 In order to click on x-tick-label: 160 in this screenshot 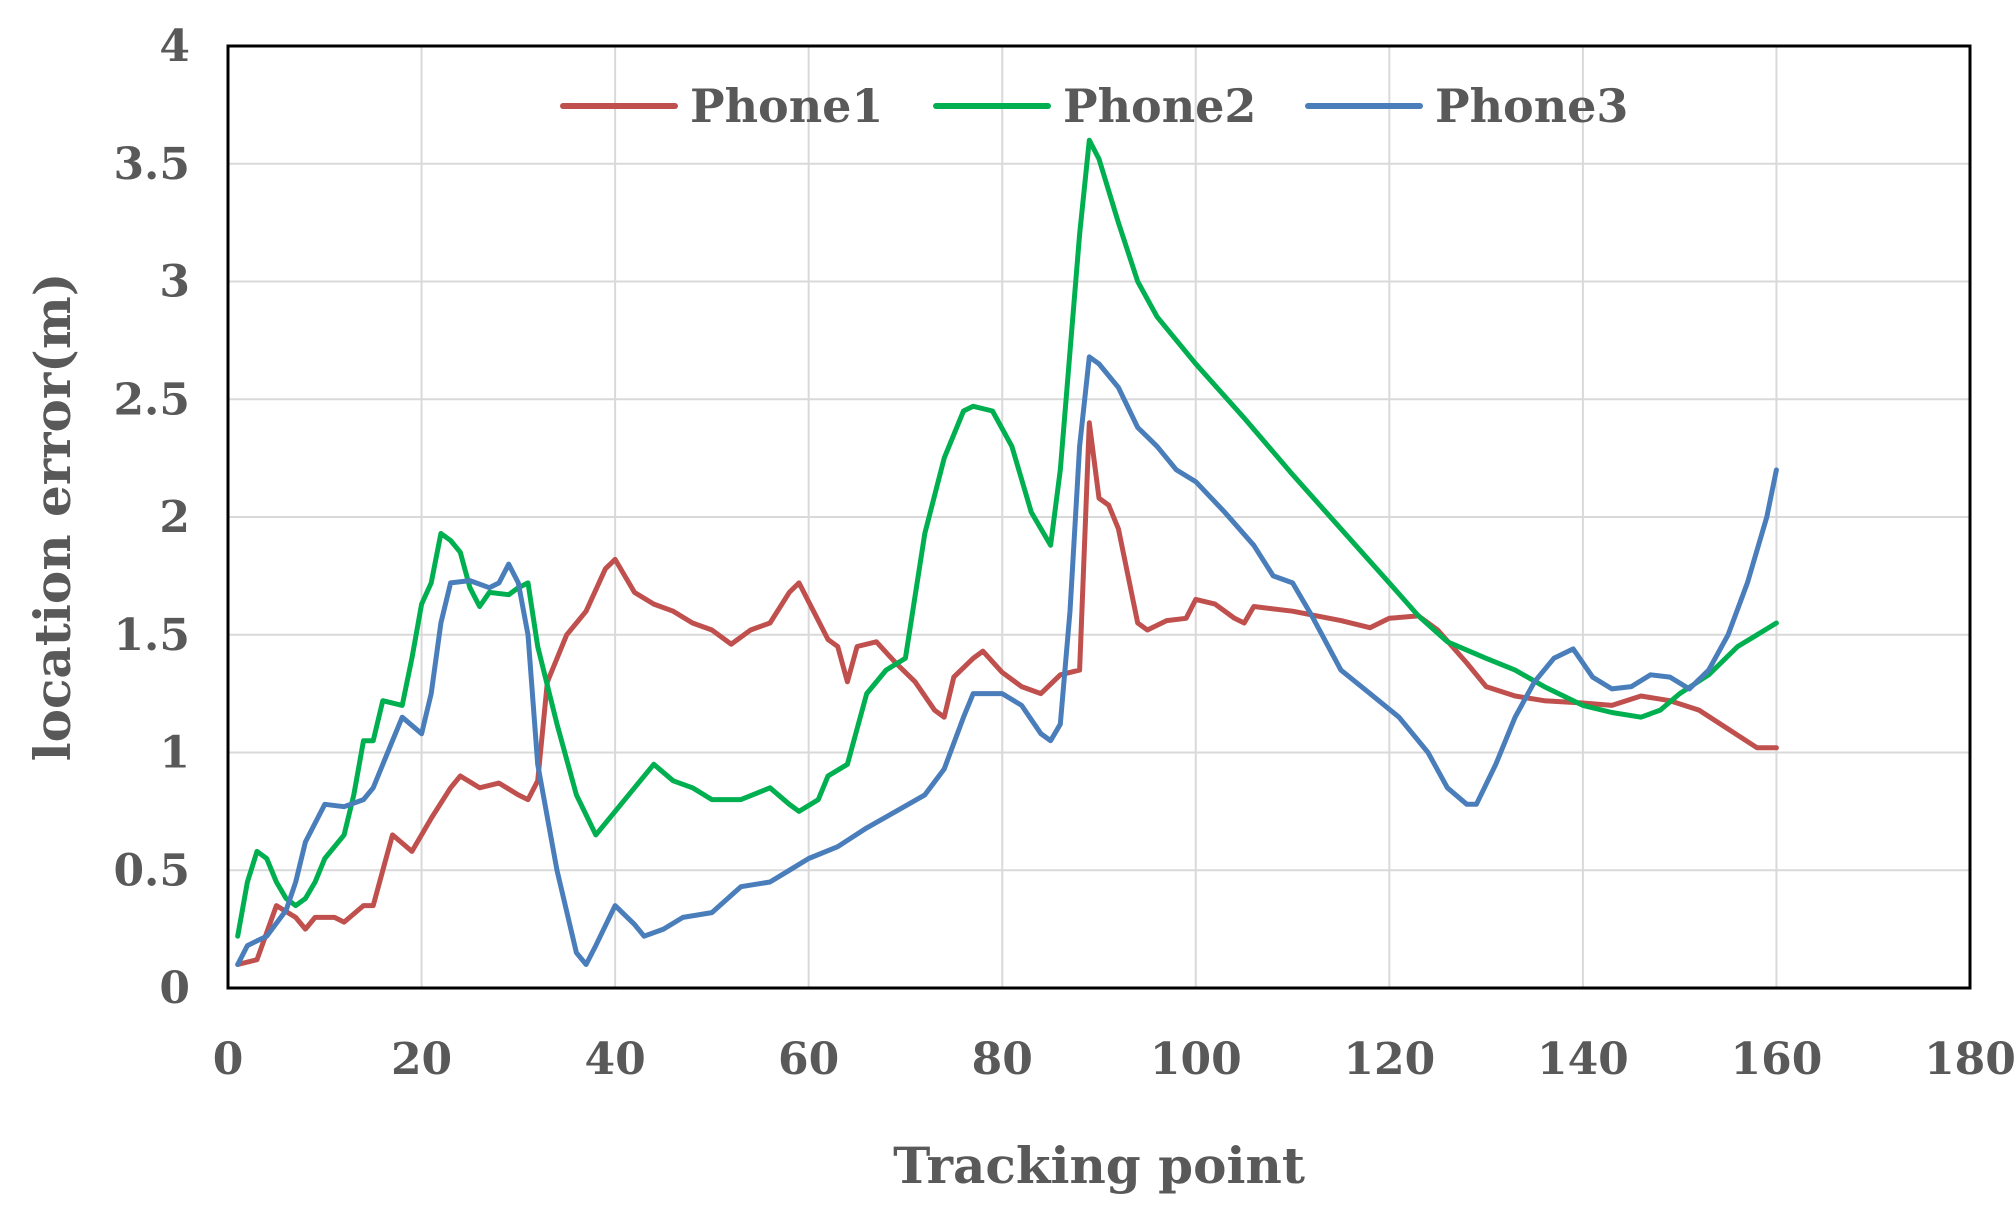, I will do `click(1777, 1059)`.